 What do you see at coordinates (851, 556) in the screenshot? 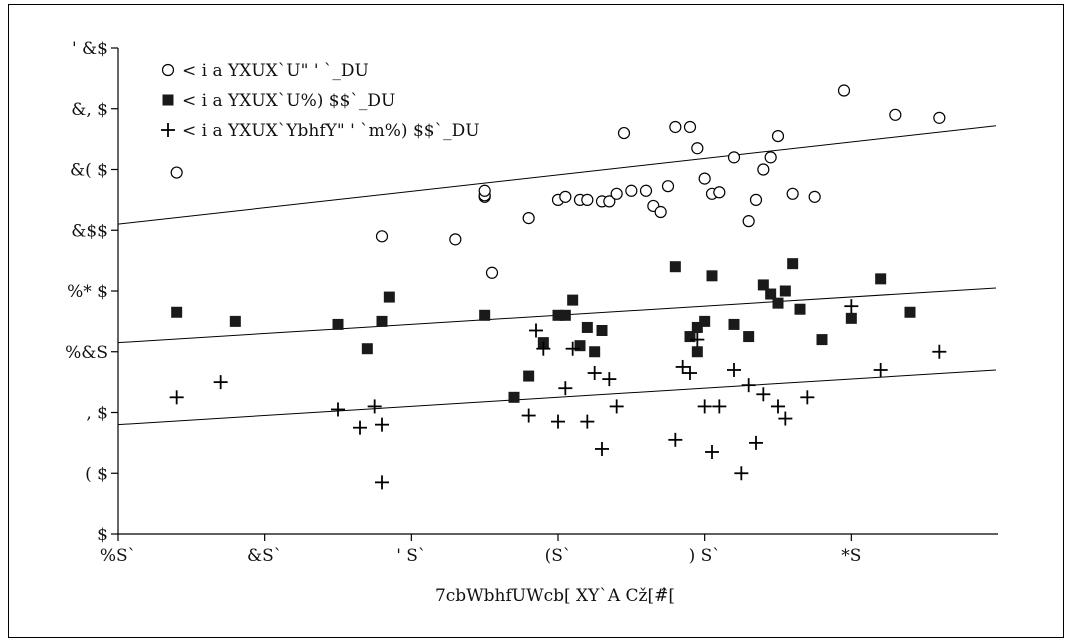
I see `x-tick-label: *S` at bounding box center [851, 556].